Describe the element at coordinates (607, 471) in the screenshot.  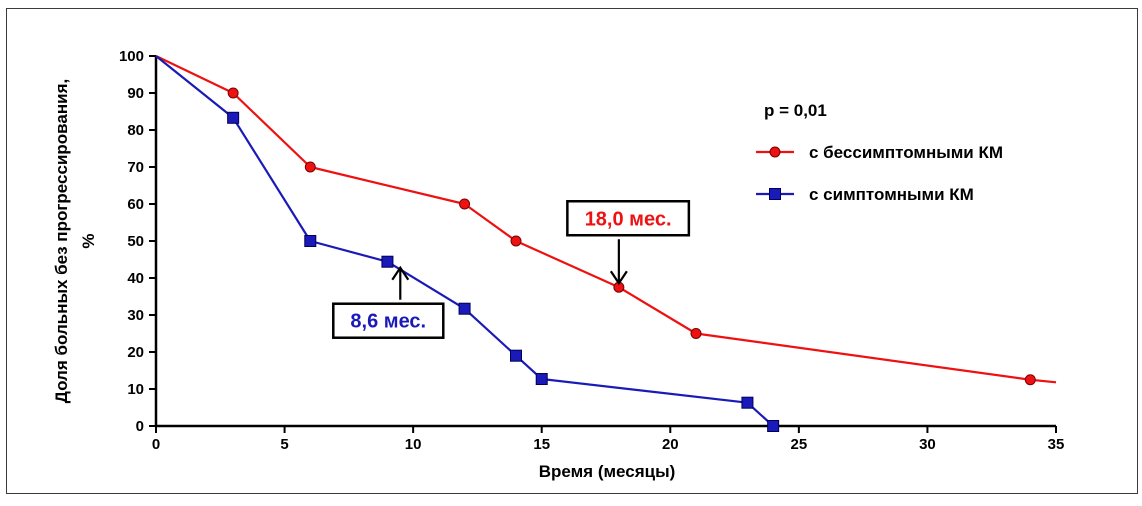
I see `x-axis-title: Время (месяцы)` at that location.